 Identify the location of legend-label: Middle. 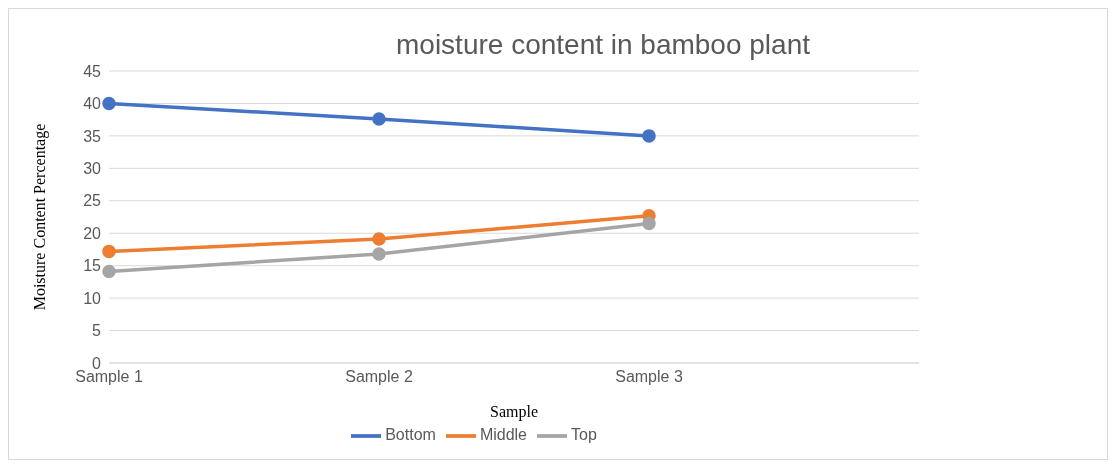
(503, 435).